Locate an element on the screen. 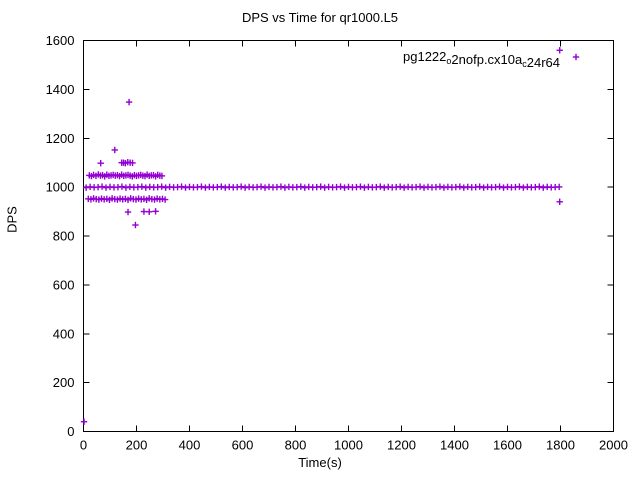 The height and width of the screenshot is (480, 640). x-tick-label: 400 is located at coordinates (190, 445).